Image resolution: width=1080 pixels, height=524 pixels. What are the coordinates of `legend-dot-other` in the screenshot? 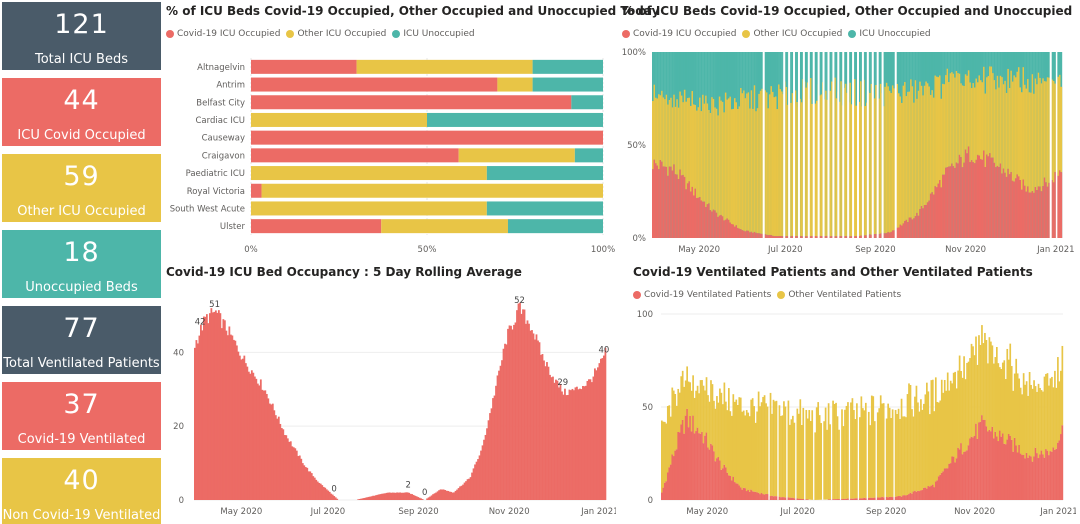 It's located at (290, 34).